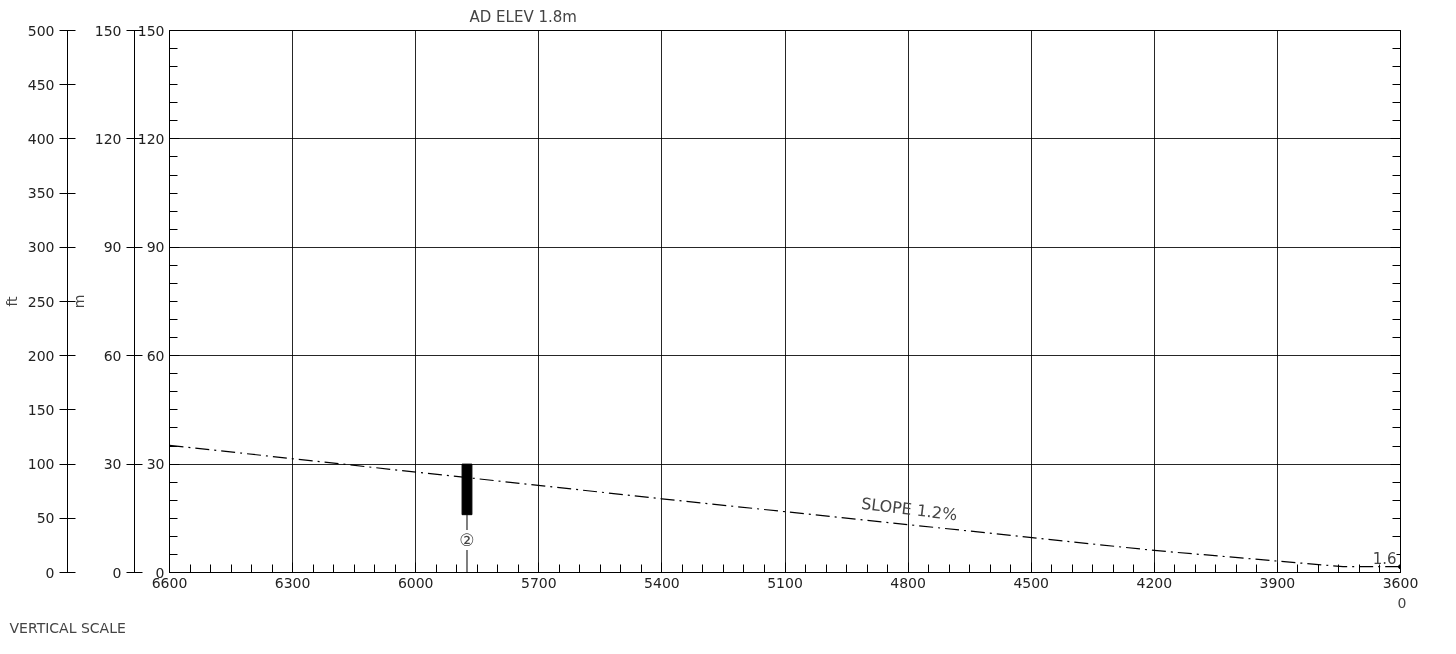 Image resolution: width=1456 pixels, height=654 pixels. I want to click on y3-tick-label: 0, so click(117, 572).